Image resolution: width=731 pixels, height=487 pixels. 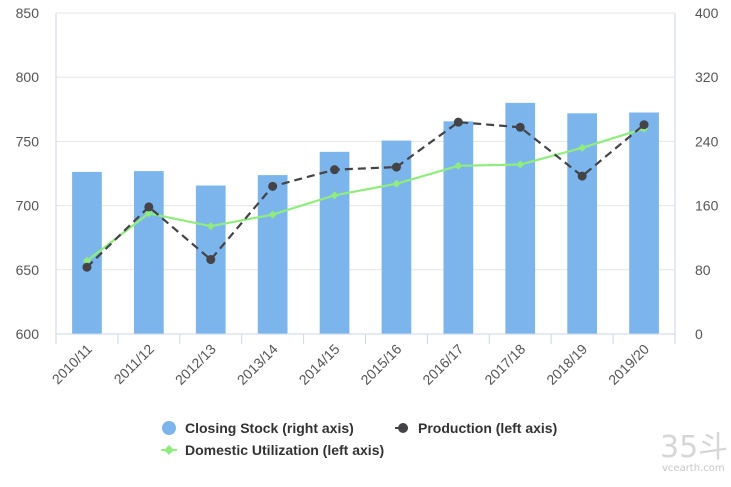 I want to click on legend-symbol-domestic-utilization, so click(x=169, y=450).